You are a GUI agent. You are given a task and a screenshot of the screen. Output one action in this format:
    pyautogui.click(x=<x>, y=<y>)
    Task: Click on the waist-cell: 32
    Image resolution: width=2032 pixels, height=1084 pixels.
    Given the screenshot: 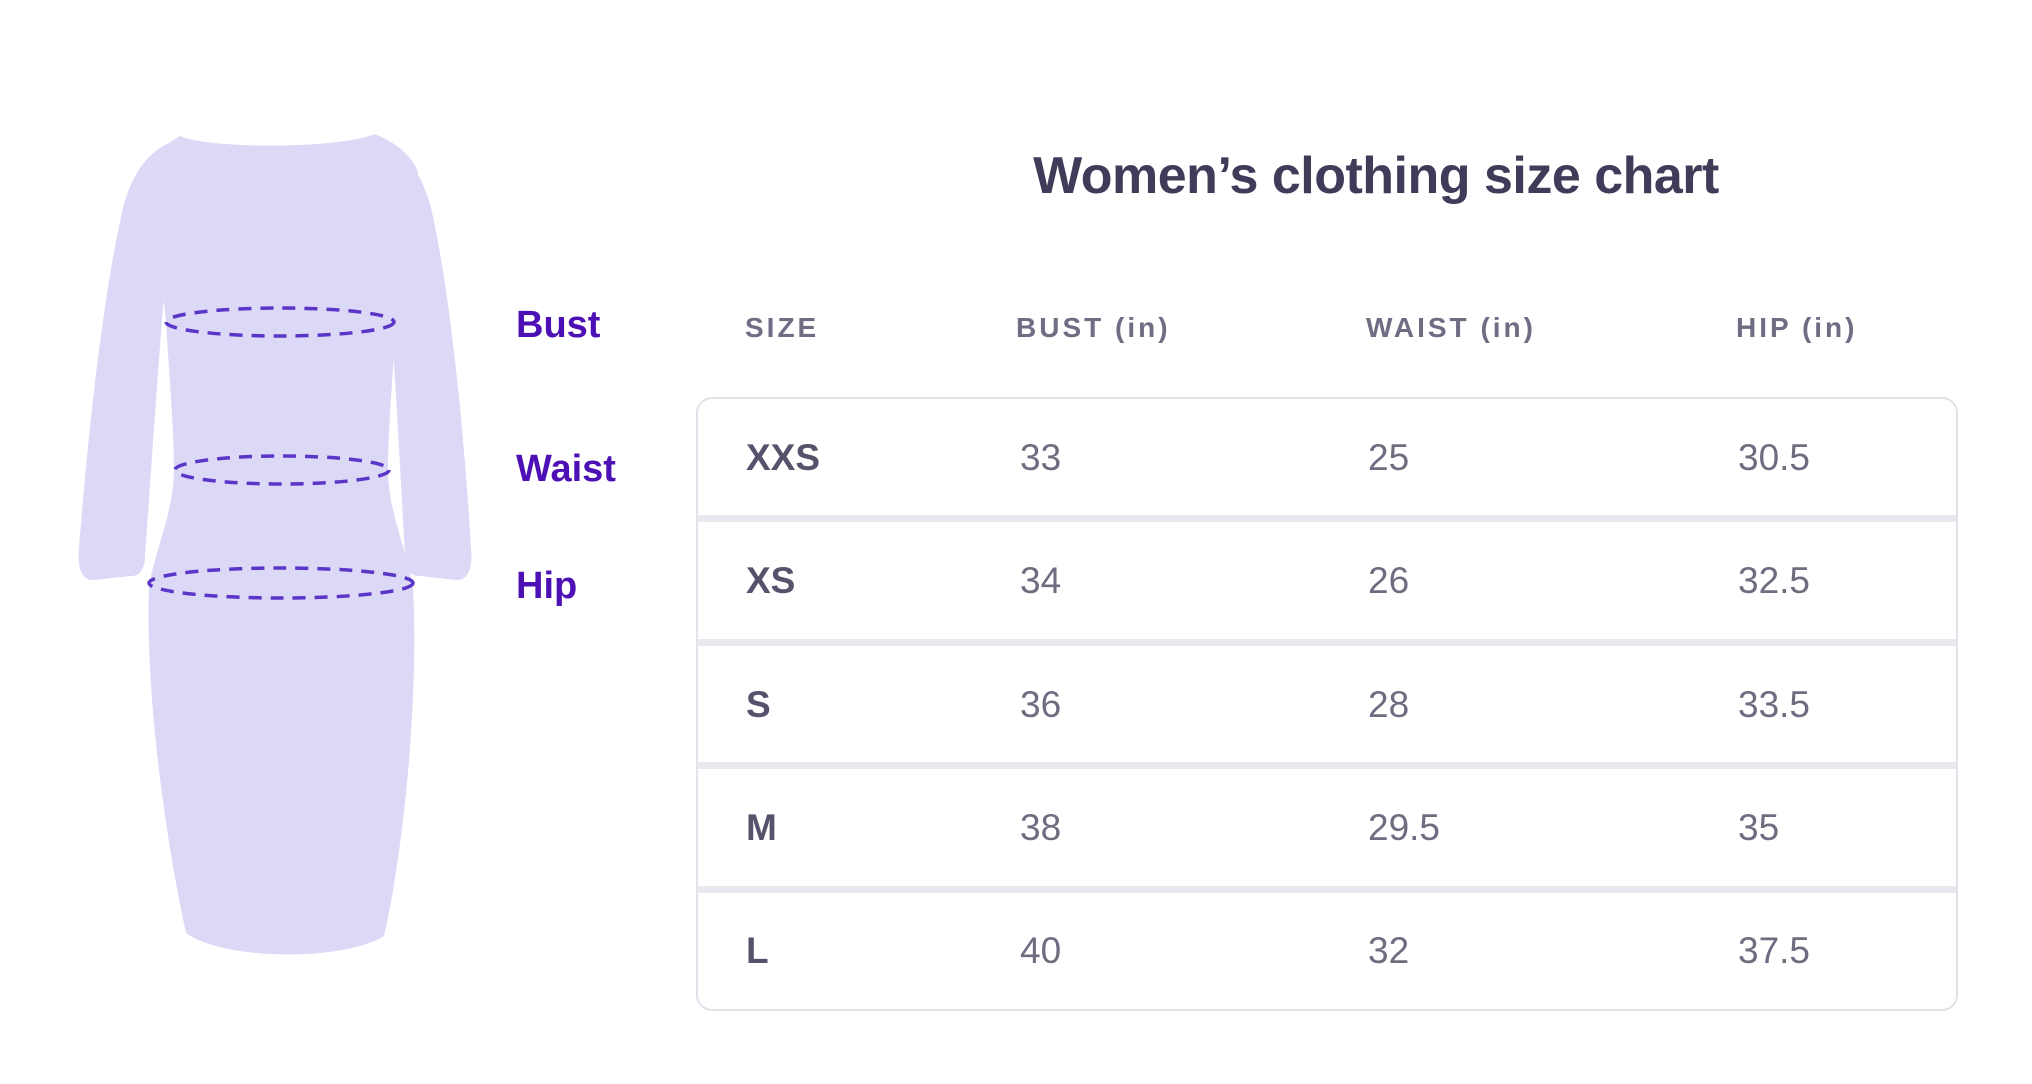 What is the action you would take?
    pyautogui.click(x=1389, y=951)
    